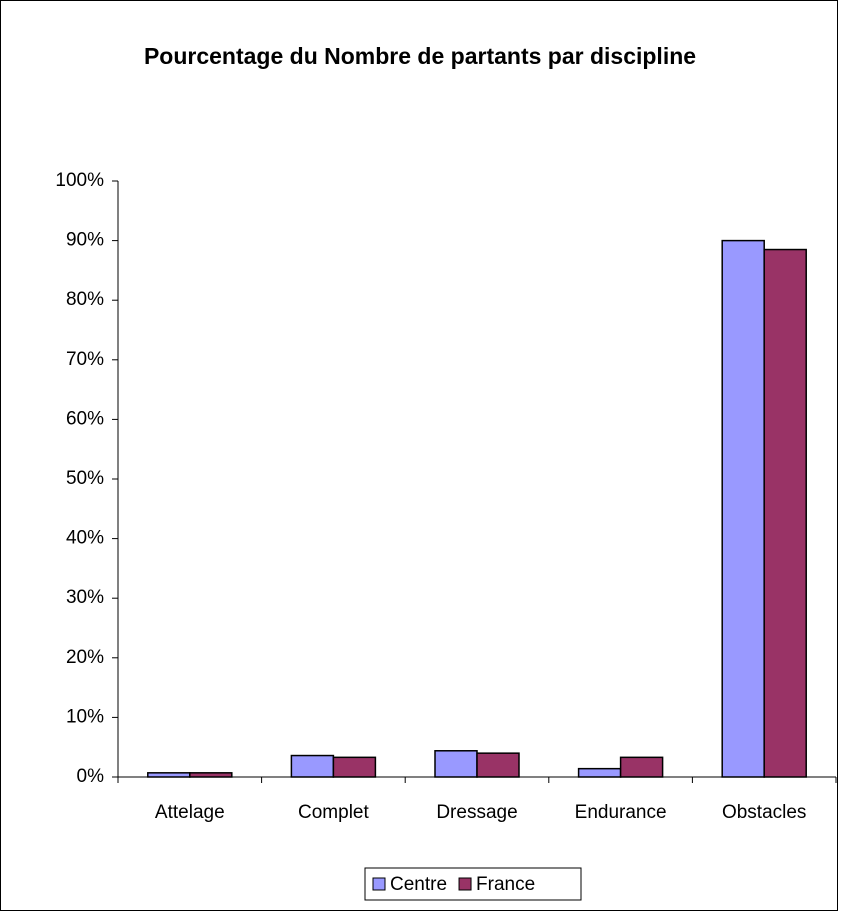 This screenshot has width=845, height=912. I want to click on legend-label: France, so click(505, 884).